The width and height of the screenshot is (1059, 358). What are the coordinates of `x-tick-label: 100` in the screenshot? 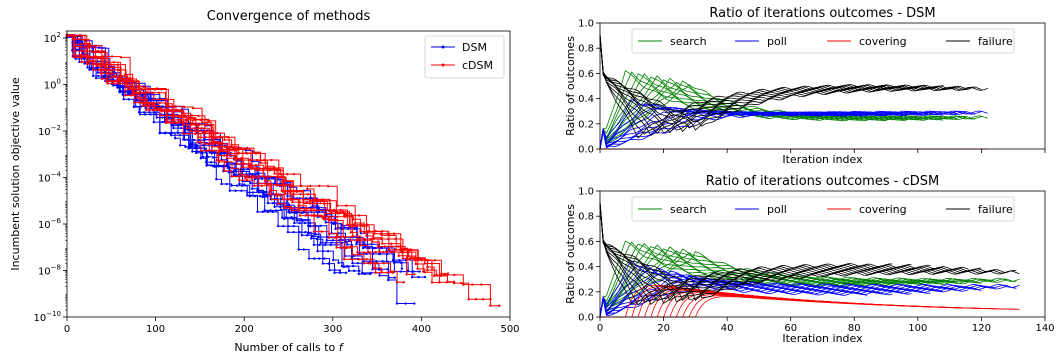 It's located at (917, 328).